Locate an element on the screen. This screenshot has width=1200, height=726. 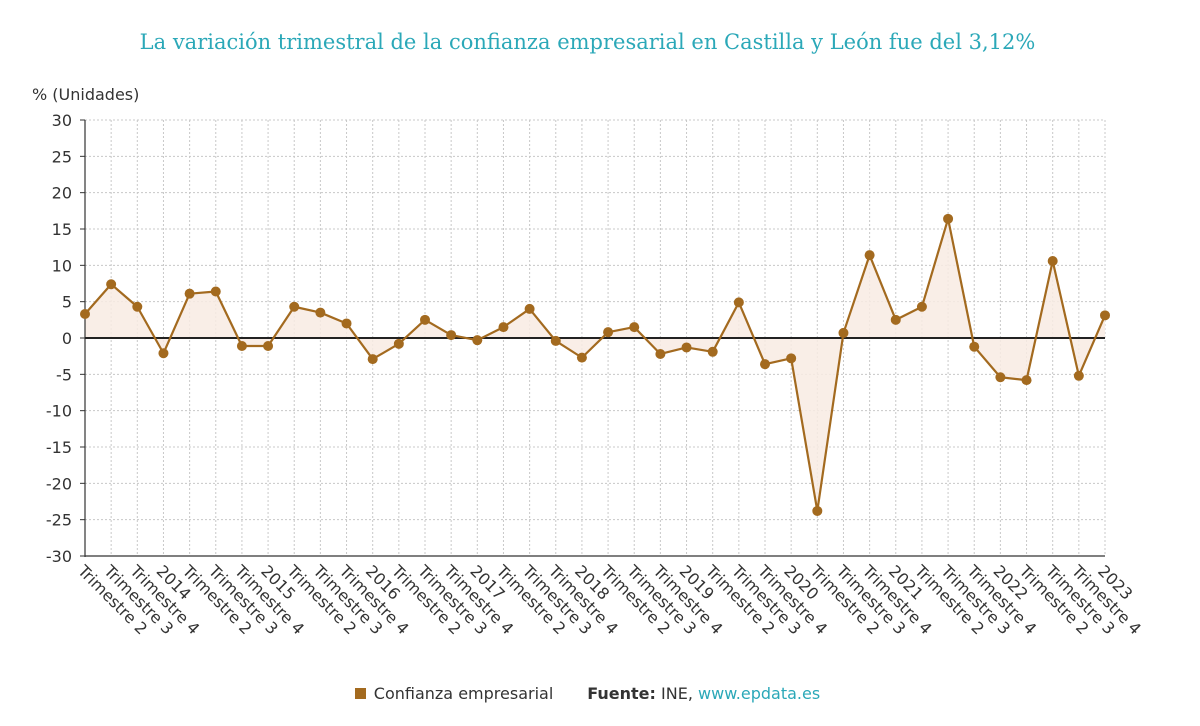
y-tick-label: 5 is located at coordinates (67, 302).